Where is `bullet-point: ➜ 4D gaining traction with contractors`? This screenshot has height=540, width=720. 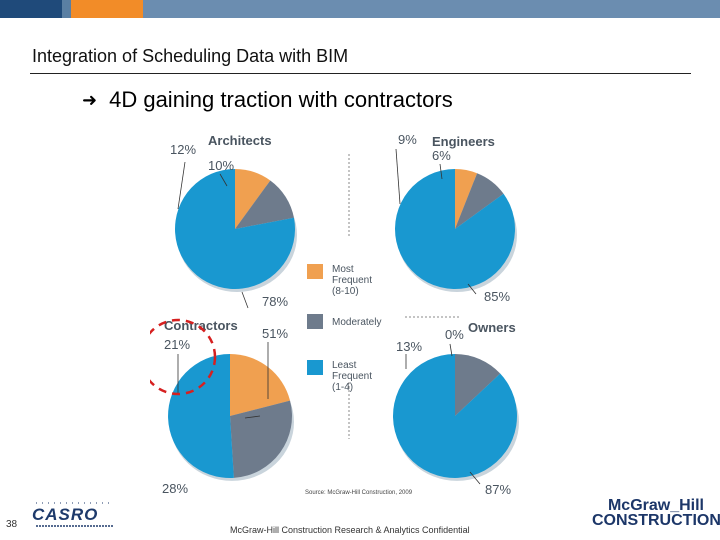
bullet-point: ➜ 4D gaining traction with contractors is located at coordinates (267, 99).